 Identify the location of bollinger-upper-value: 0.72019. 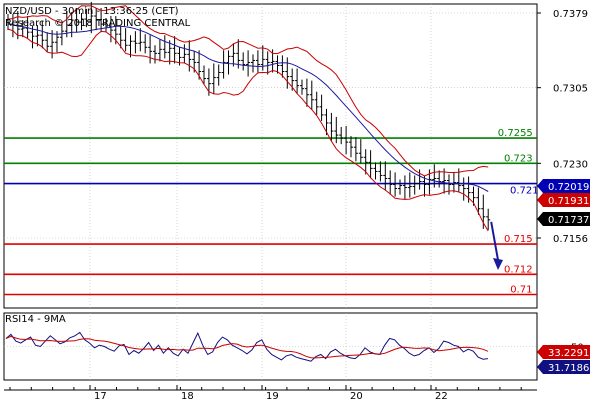
(568, 187).